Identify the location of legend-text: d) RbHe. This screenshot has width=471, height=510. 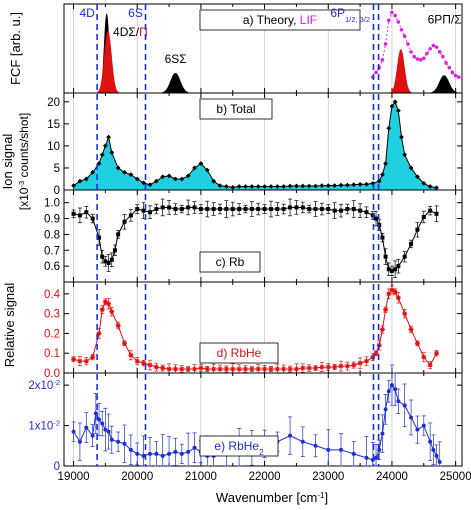
(239, 353).